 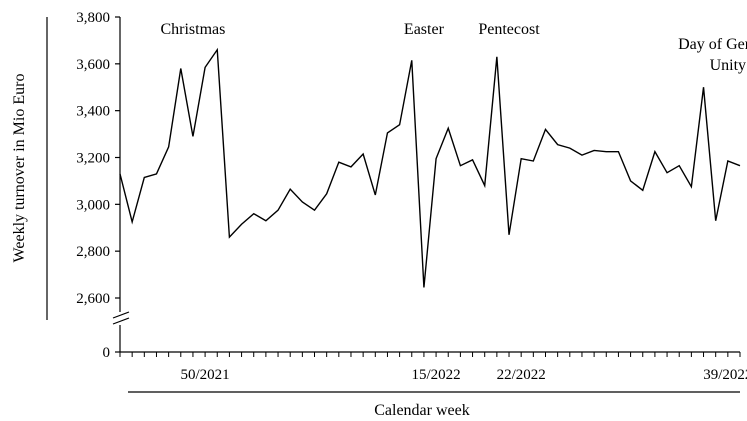 I want to click on y-axis-title: Weekly turnover in Mio Euro, so click(x=19, y=168).